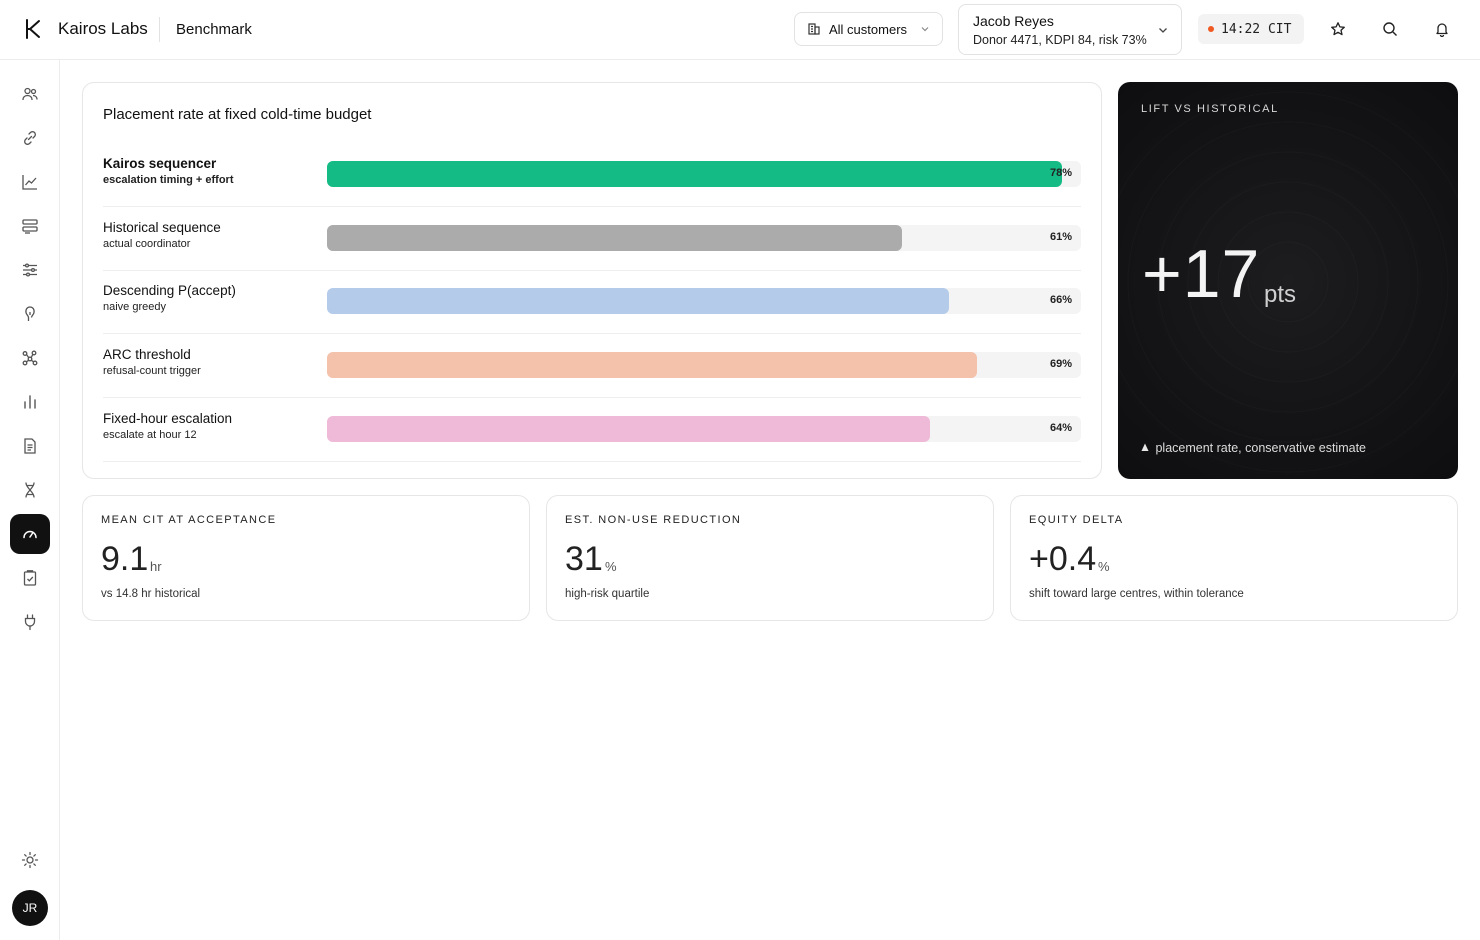  I want to click on status-dot, so click(1211, 29).